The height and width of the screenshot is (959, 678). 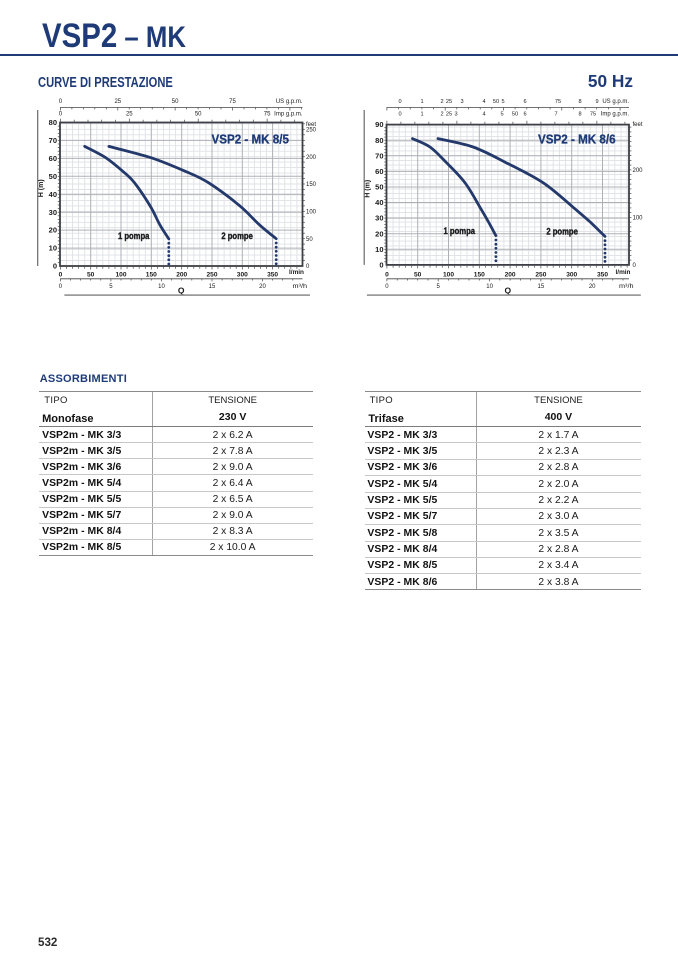 I want to click on svg-text: VSP2 - MK 8/5, so click(x=250, y=139).